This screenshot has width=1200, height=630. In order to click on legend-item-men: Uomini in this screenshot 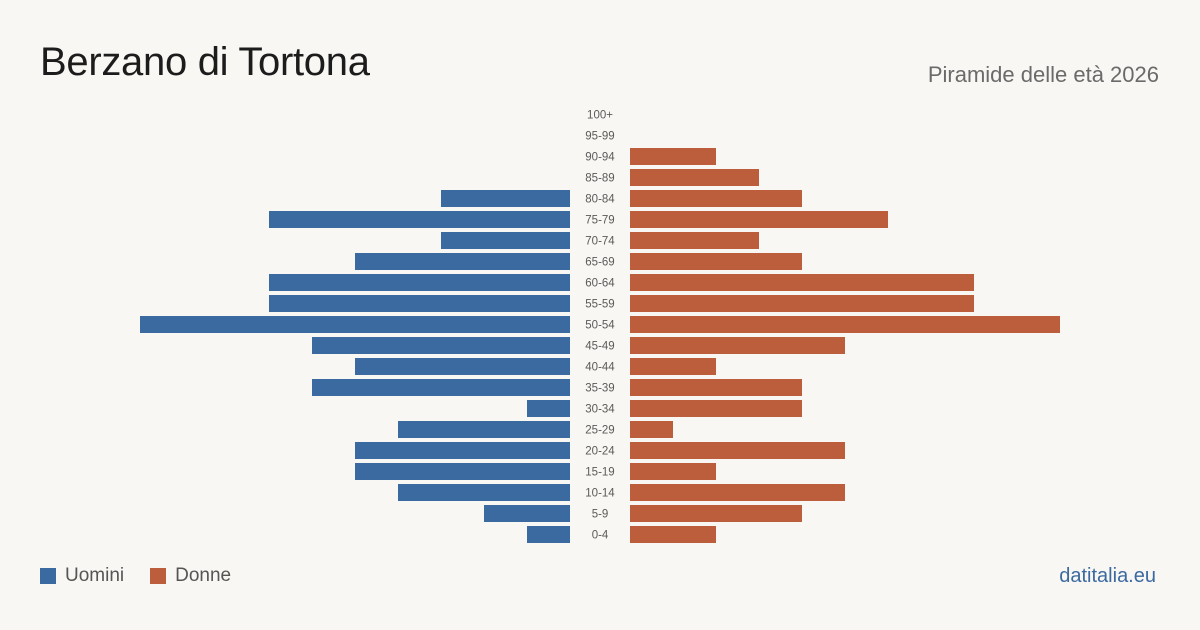, I will do `click(82, 576)`.